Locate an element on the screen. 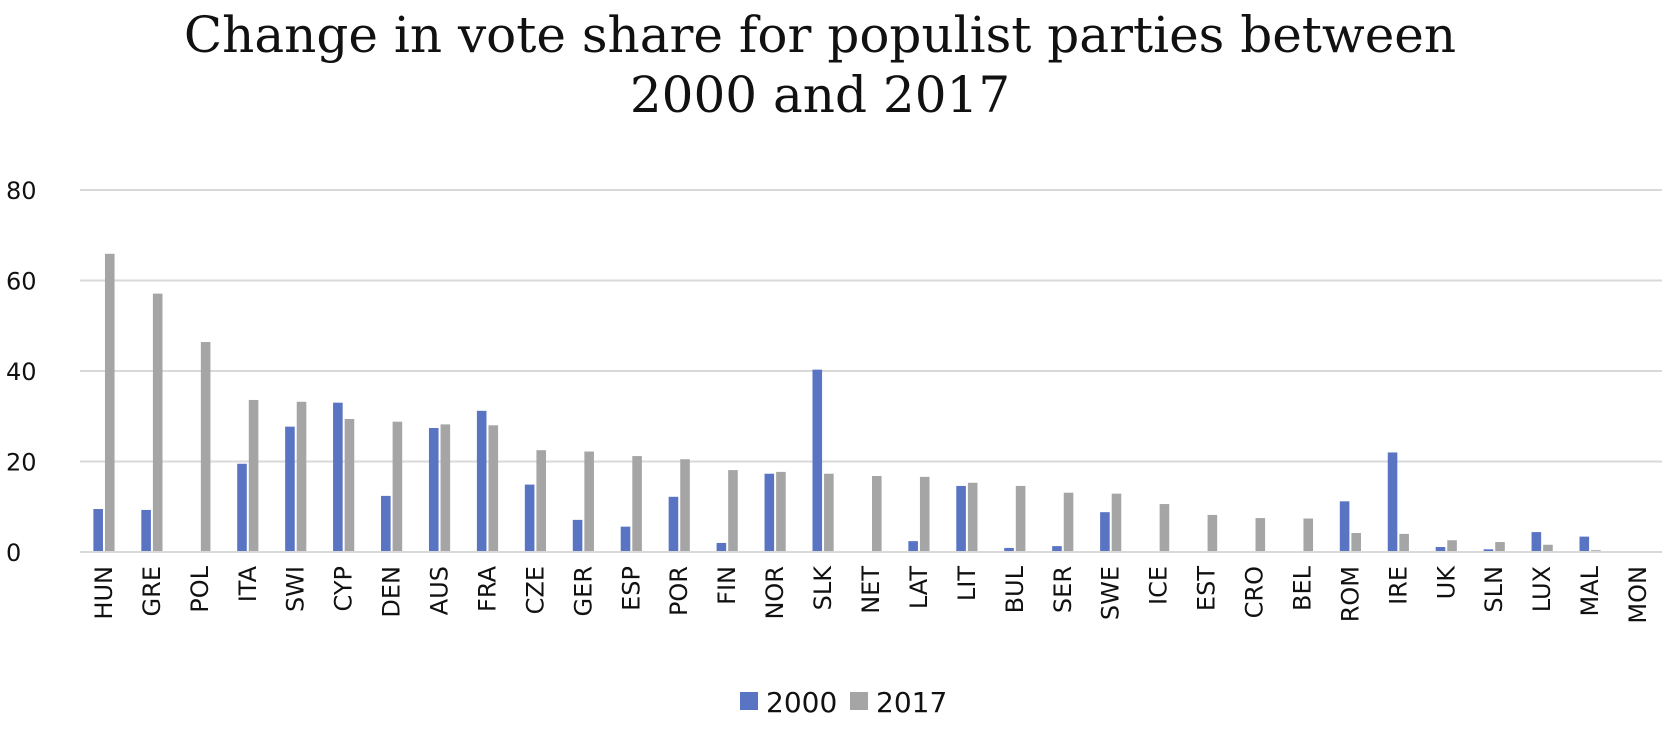 The width and height of the screenshot is (1677, 749). bar-2000-CZE is located at coordinates (529, 518).